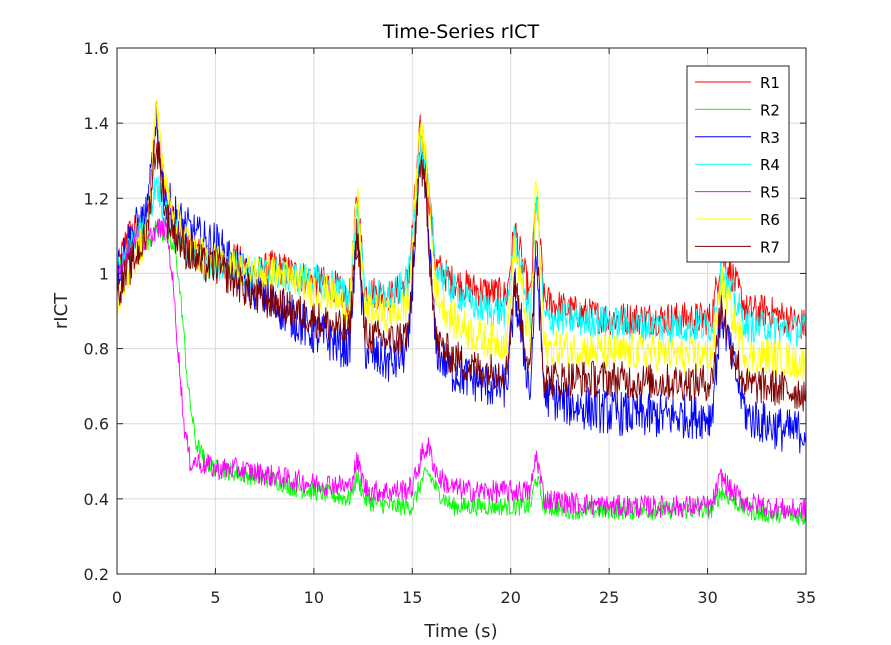 This screenshot has height=645, width=891. I want to click on x-tick-label: 10, so click(314, 597).